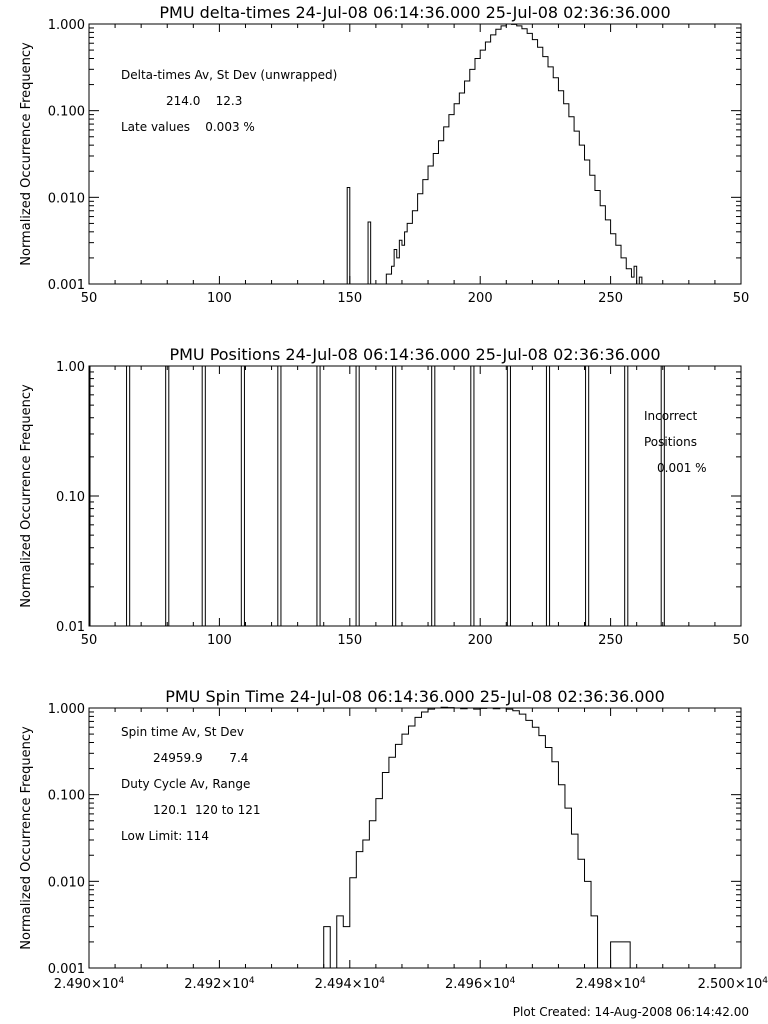 The height and width of the screenshot is (1024, 768). I want to click on x-tick-label: 2.492×104, so click(219, 984).